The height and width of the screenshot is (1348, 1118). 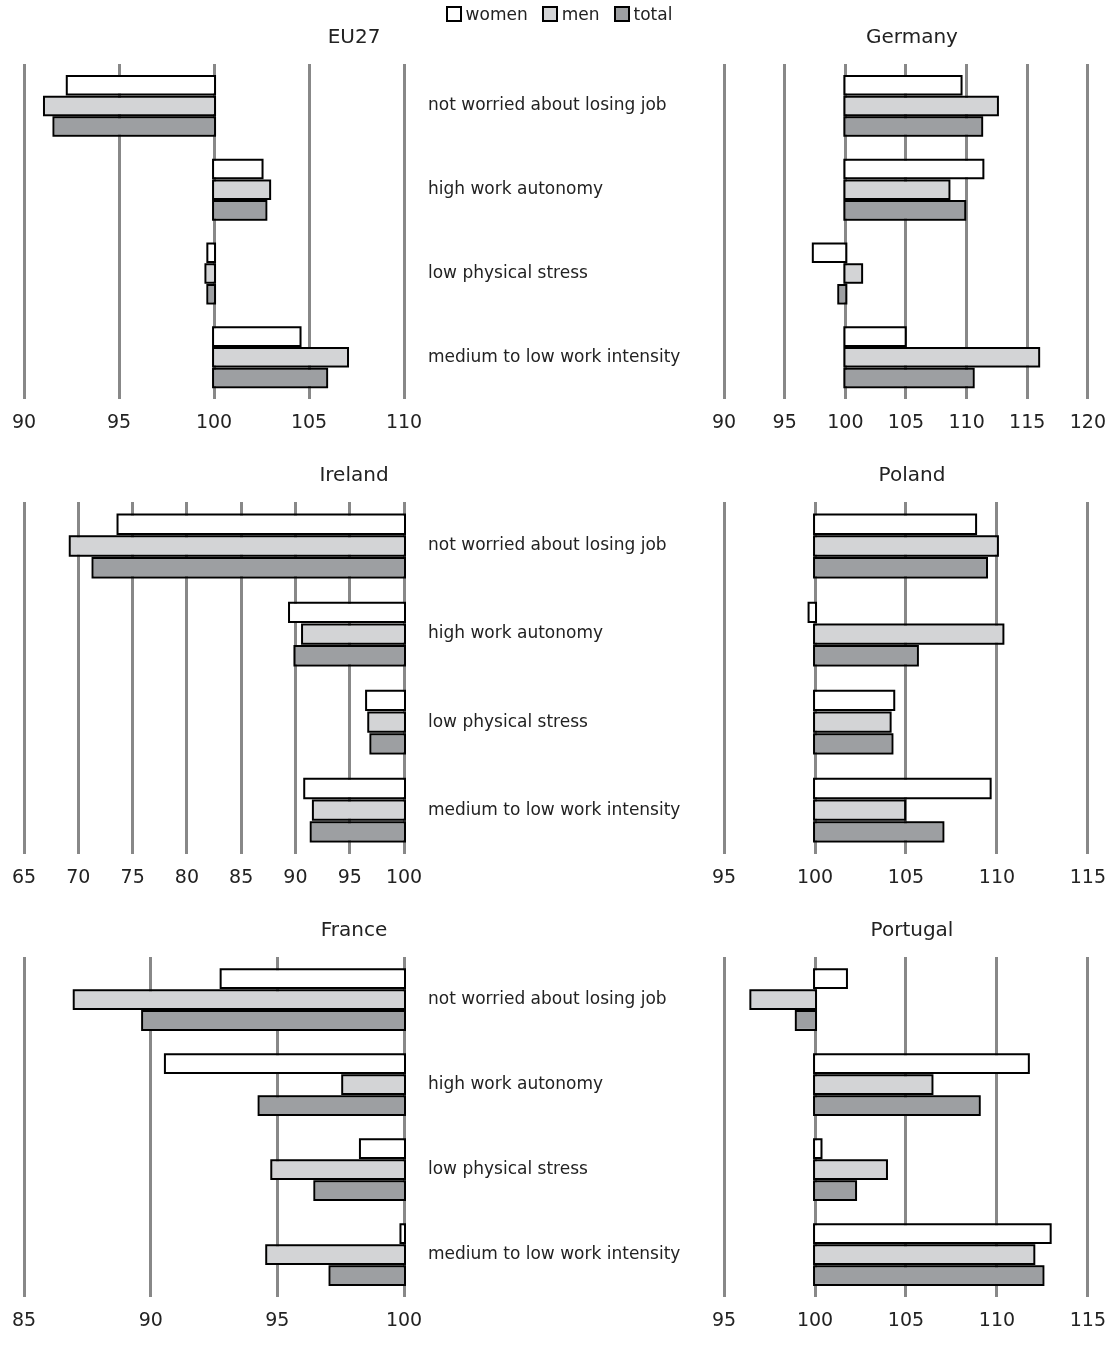 I want to click on text: women, so click(x=496, y=14).